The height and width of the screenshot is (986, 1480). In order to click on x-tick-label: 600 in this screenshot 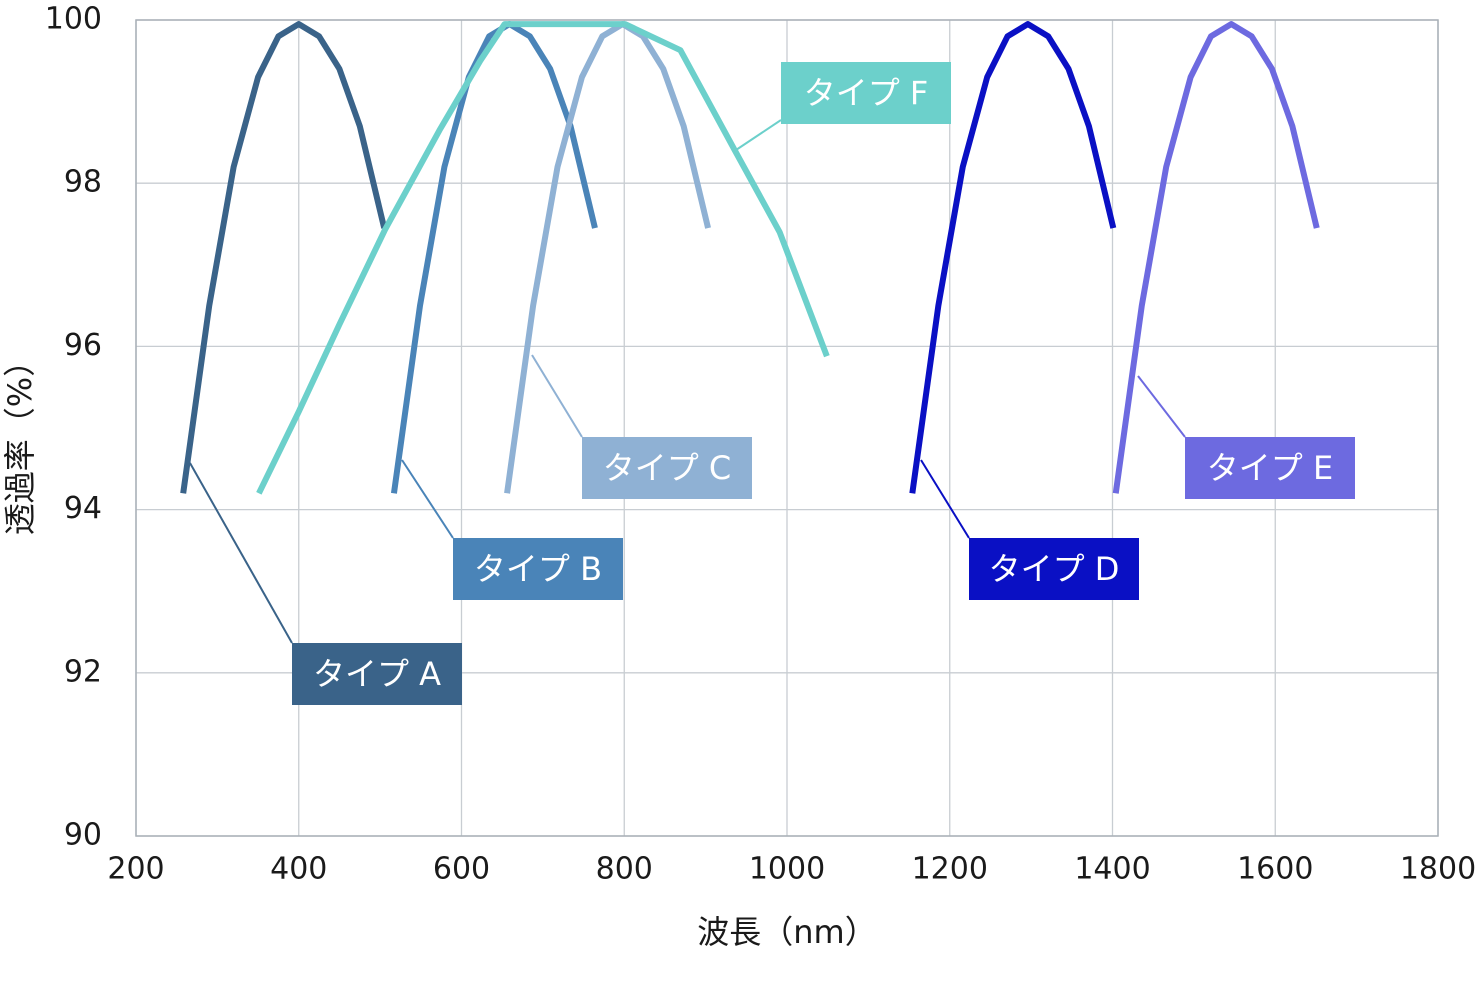, I will do `click(461, 869)`.